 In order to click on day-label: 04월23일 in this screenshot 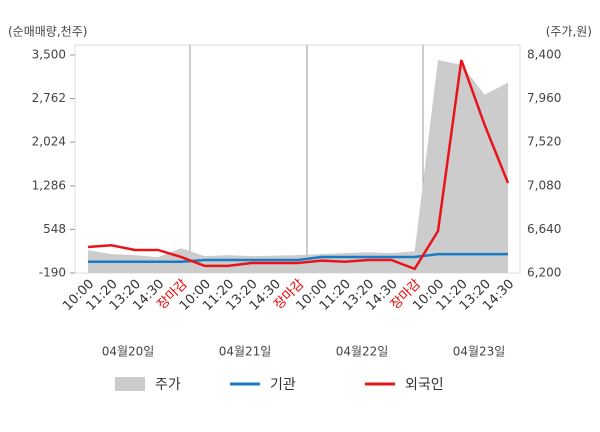, I will do `click(479, 352)`.